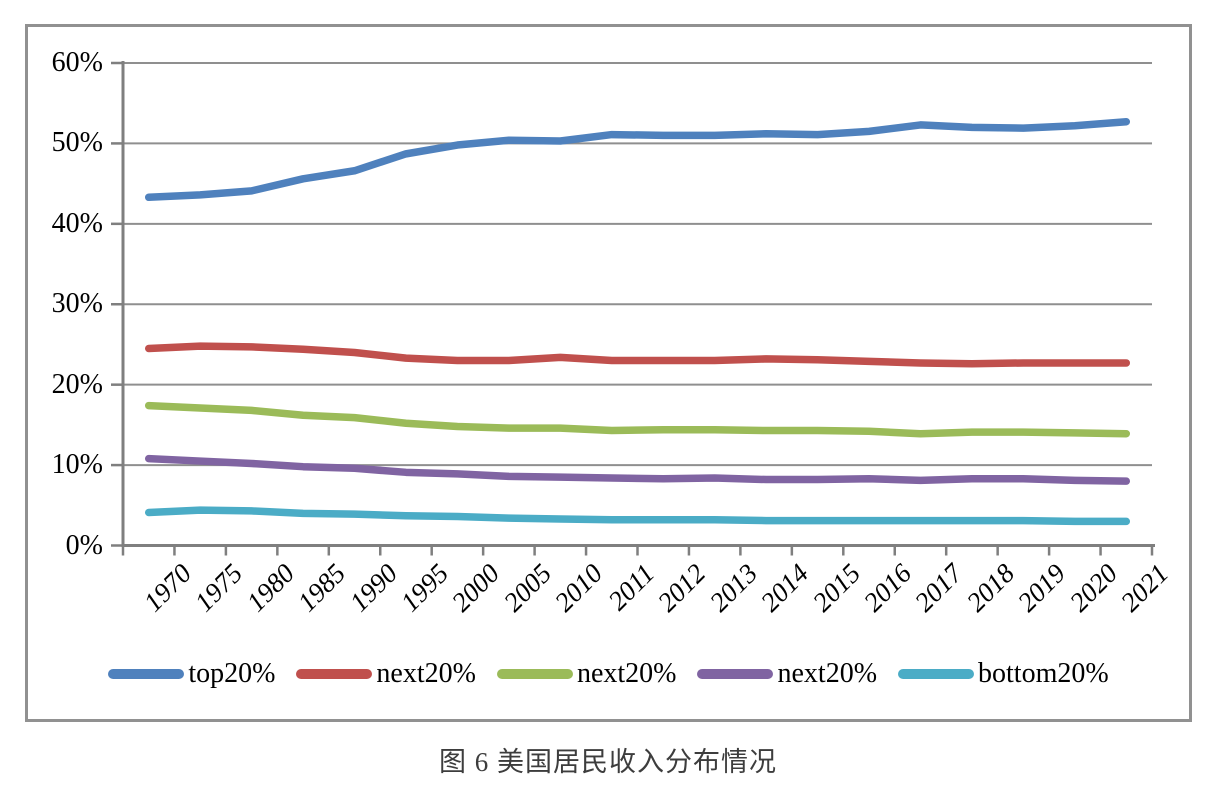 Image resolution: width=1216 pixels, height=788 pixels. I want to click on legend-label: top20%, so click(232, 673).